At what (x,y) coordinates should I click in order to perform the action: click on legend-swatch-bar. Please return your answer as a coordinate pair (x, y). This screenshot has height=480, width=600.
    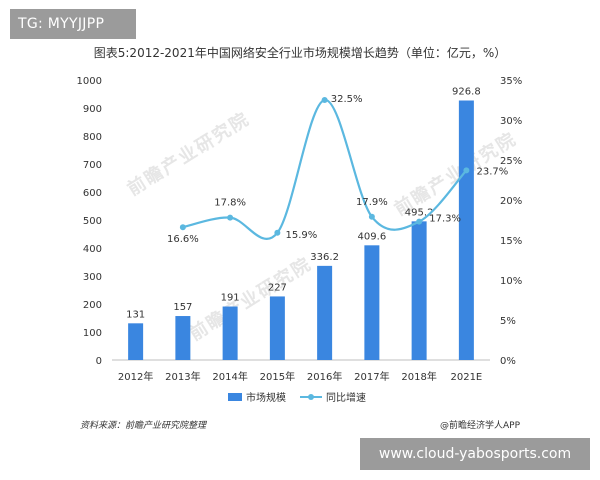
    Looking at the image, I should click on (235, 397).